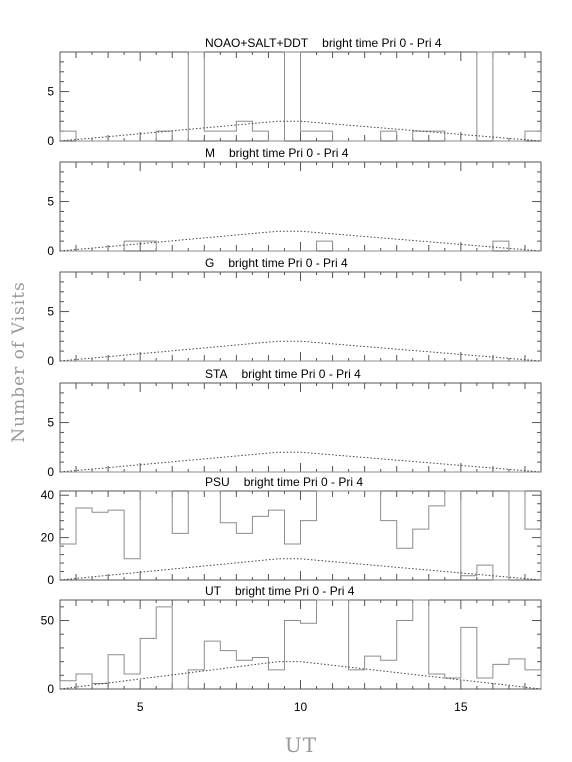 This screenshot has width=572, height=762. I want to click on panel-name: G, so click(209, 263).